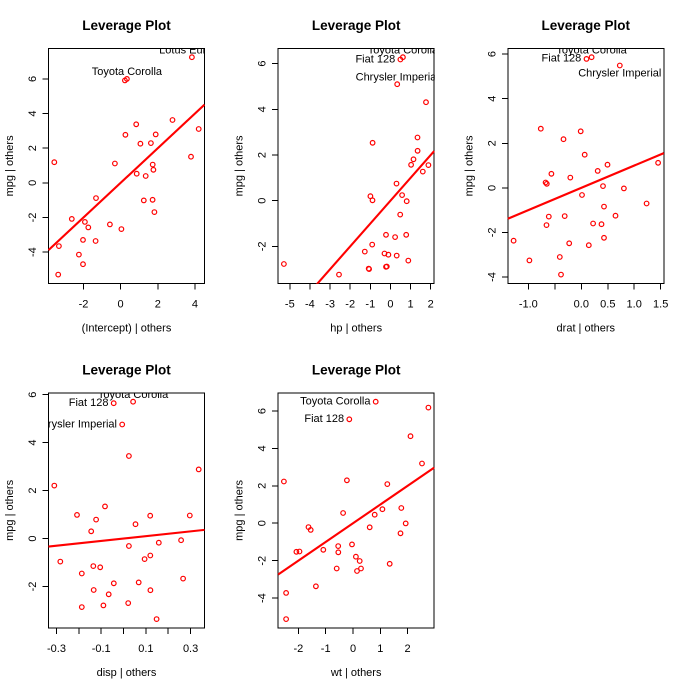  I want to click on svg-text: (Intercept) | others, so click(127, 328).